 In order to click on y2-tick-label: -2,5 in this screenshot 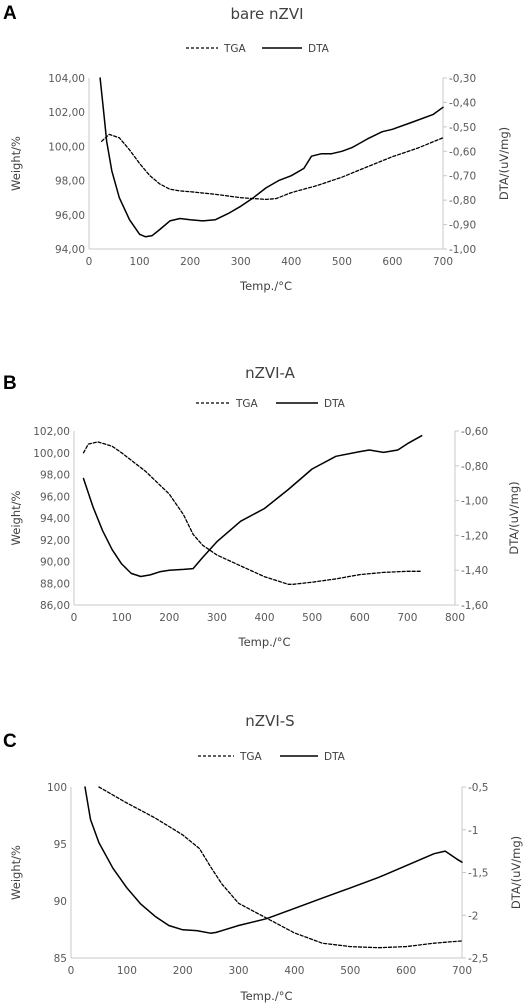, I will do `click(478, 959)`.